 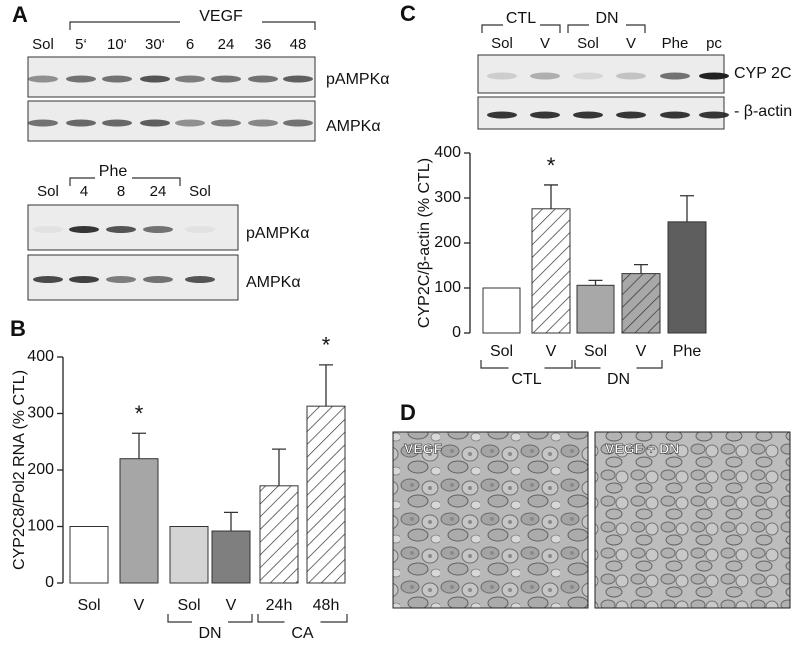 I want to click on panel-label: A, so click(x=20, y=14).